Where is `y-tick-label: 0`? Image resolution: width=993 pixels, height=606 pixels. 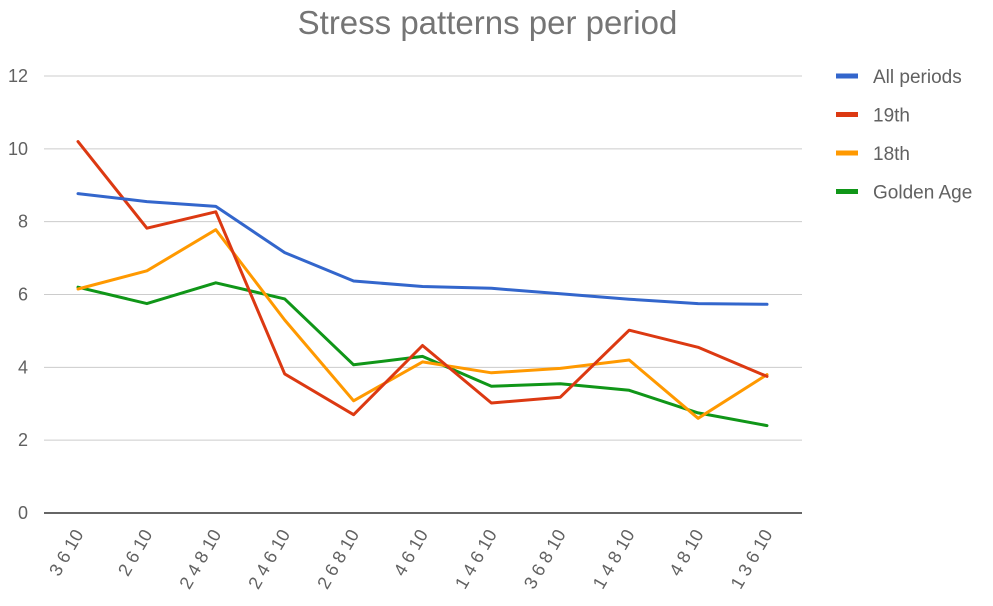 y-tick-label: 0 is located at coordinates (23, 513).